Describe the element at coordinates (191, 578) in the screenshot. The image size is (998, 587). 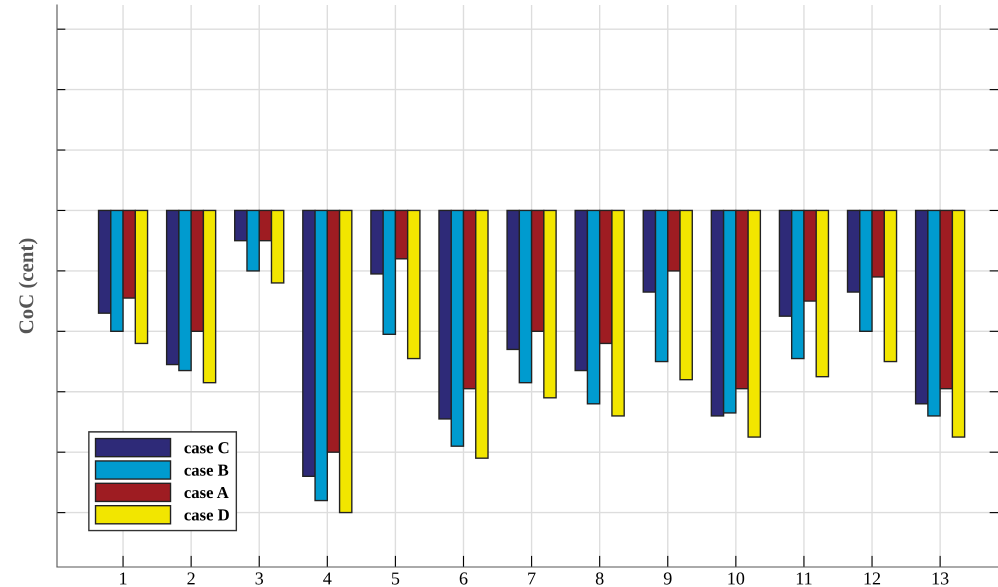
I see `x-tick-label: 2` at that location.